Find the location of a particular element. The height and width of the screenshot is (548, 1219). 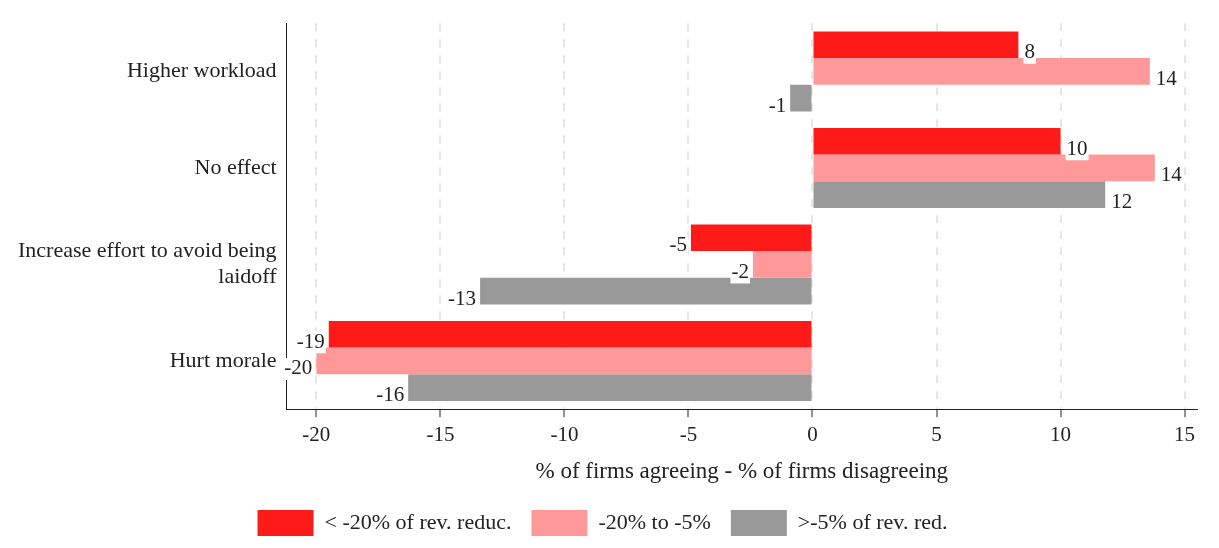

data-label: -13 is located at coordinates (462, 297).